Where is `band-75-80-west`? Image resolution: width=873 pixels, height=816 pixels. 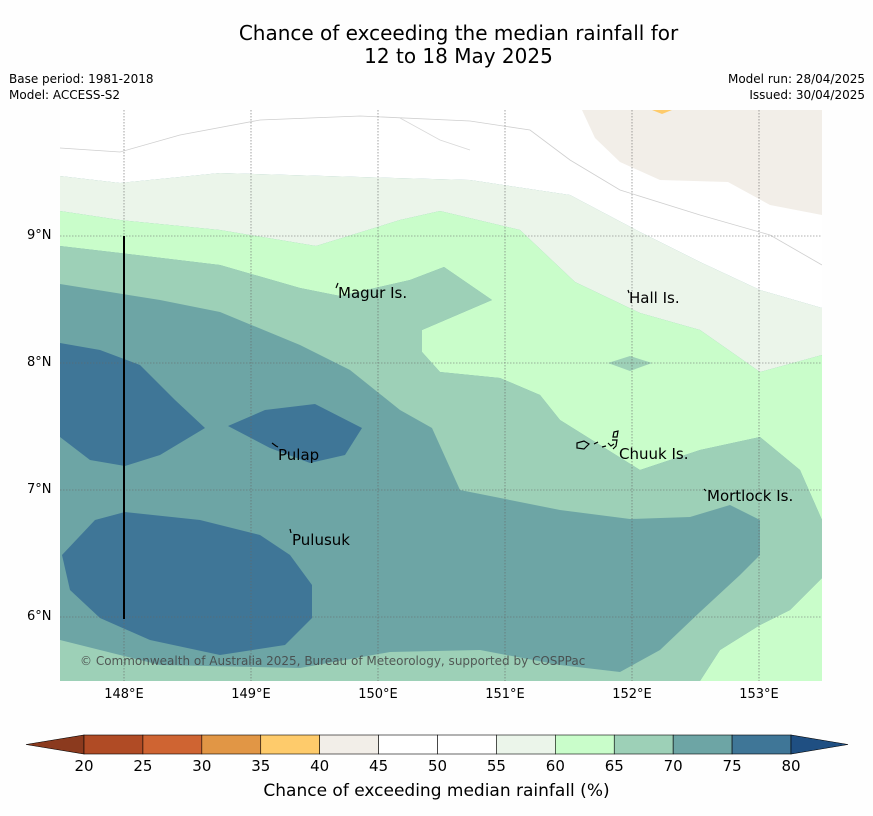
band-75-80-west is located at coordinates (132, 404).